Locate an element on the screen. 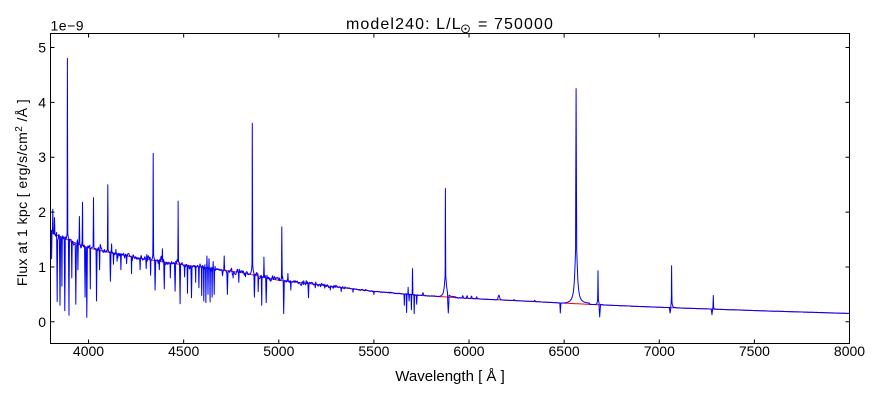  svg-text: 5 is located at coordinates (42, 48).